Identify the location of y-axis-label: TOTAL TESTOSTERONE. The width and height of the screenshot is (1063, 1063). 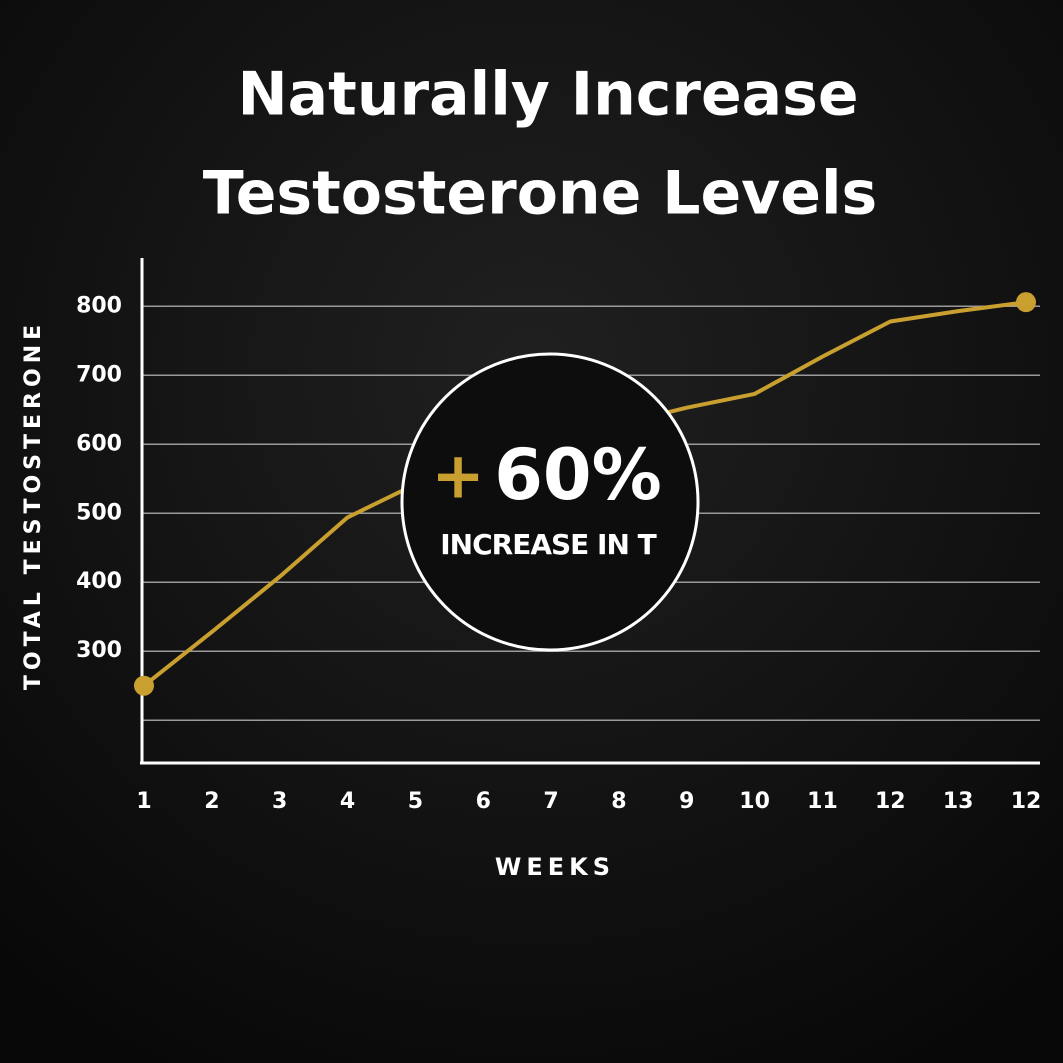
(33, 505).